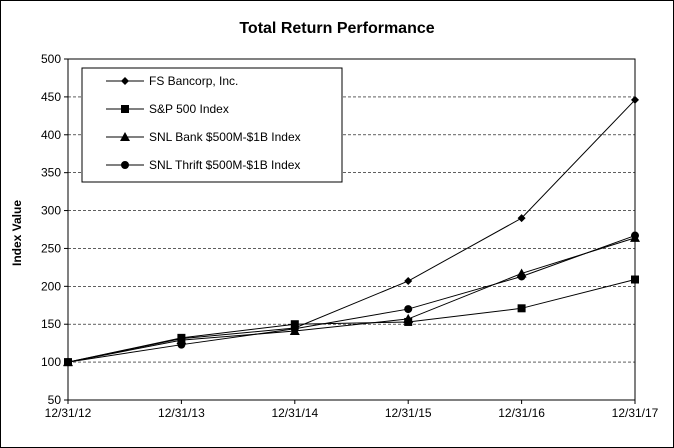 This screenshot has height=448, width=674. What do you see at coordinates (225, 137) in the screenshot?
I see `legend-label-2: SNL Bank $500M-$1B Index` at bounding box center [225, 137].